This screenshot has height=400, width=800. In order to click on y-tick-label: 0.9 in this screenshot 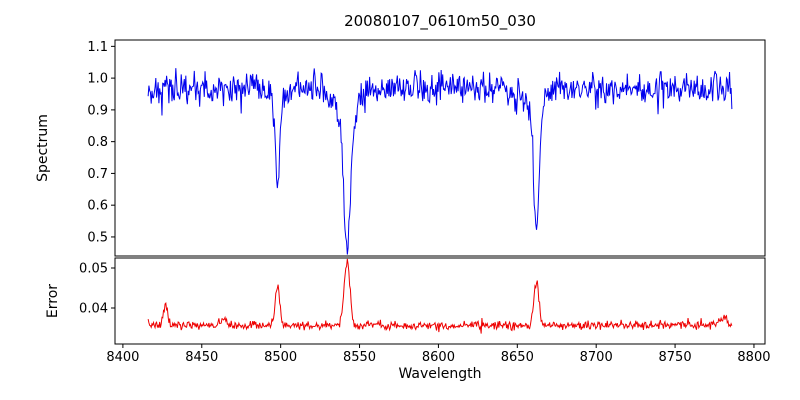, I will do `click(97, 110)`.